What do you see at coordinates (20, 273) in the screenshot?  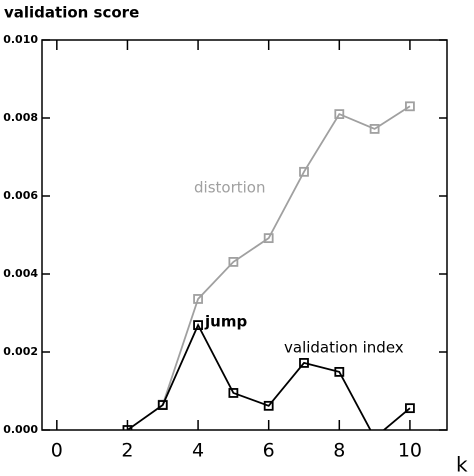 I see `y-tick-label: 0.004` at bounding box center [20, 273].